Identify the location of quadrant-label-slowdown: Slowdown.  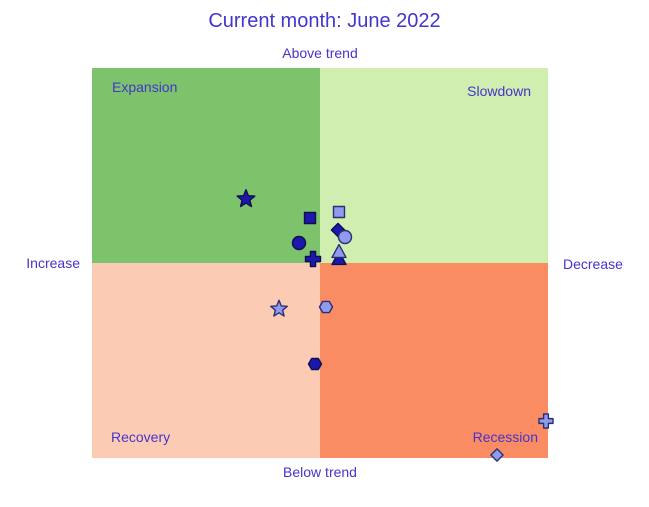
(499, 91).